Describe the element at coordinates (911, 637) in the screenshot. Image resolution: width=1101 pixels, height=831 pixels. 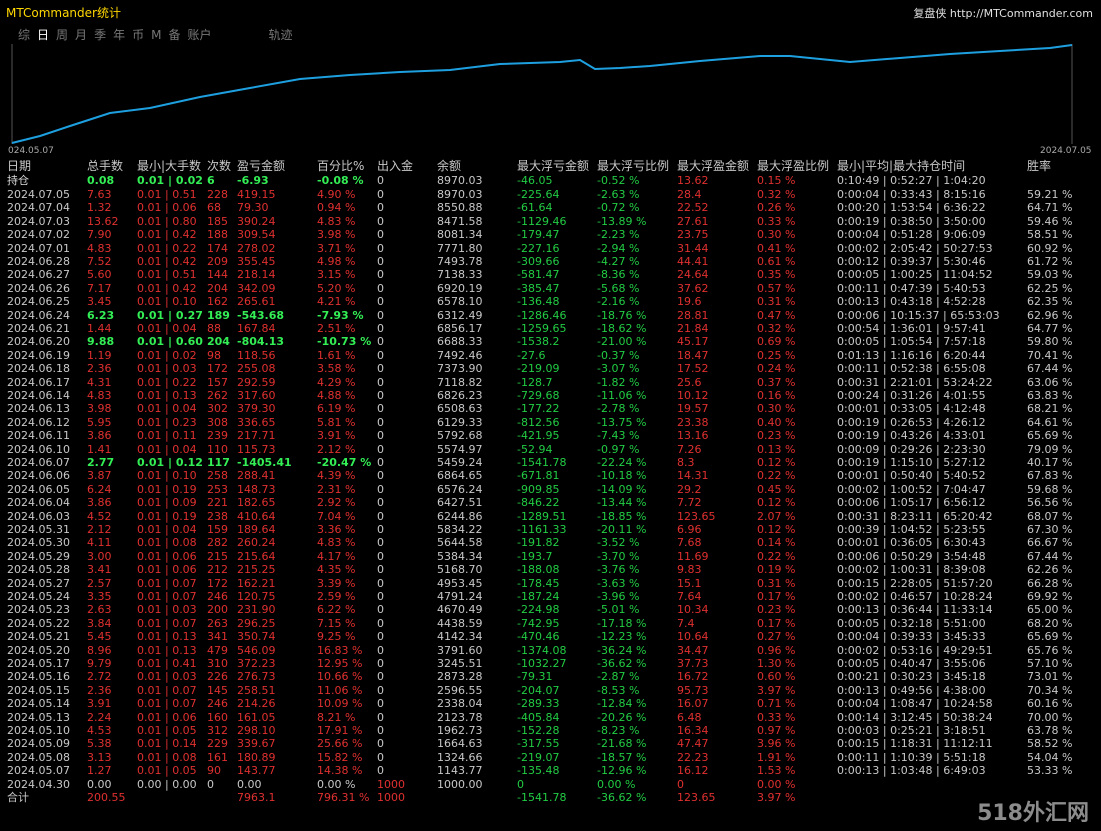
I see `table-cell: 0:00:04 | 0:39:33 | 3:45:33` at that location.